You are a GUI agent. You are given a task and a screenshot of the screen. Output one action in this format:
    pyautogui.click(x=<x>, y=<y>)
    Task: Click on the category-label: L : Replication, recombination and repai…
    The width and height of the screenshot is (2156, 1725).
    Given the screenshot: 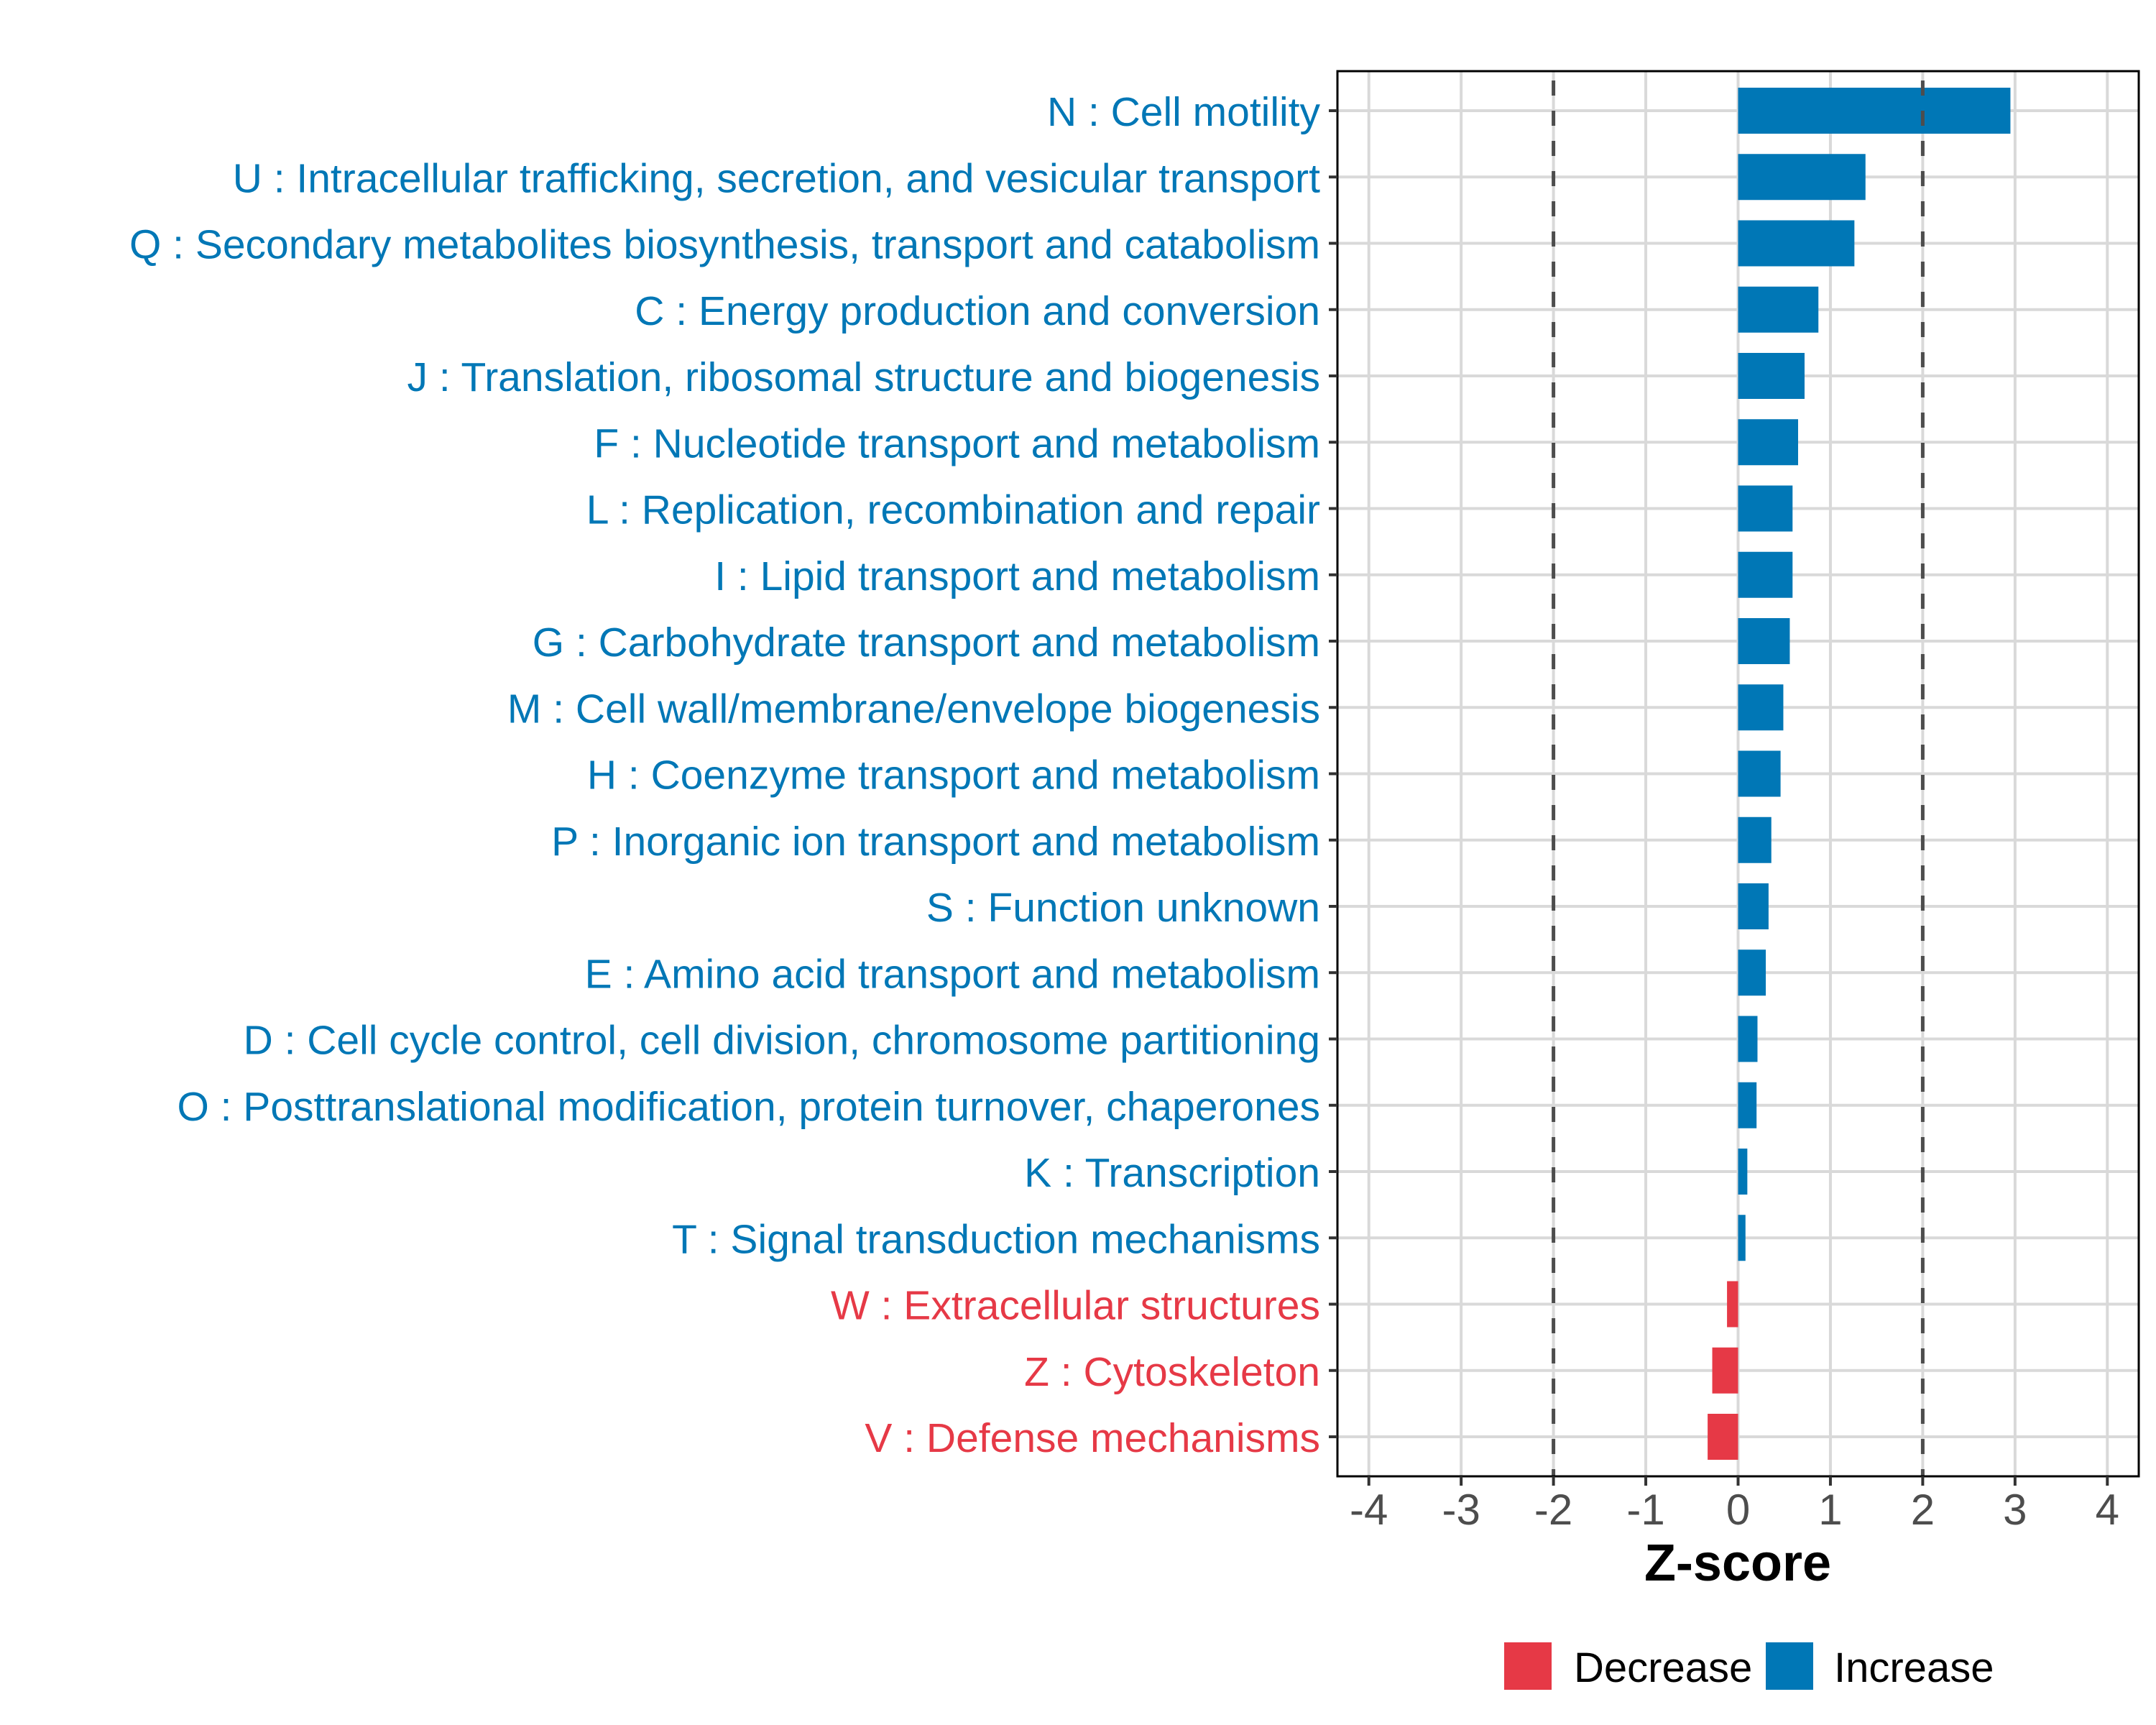 What is the action you would take?
    pyautogui.click(x=953, y=510)
    